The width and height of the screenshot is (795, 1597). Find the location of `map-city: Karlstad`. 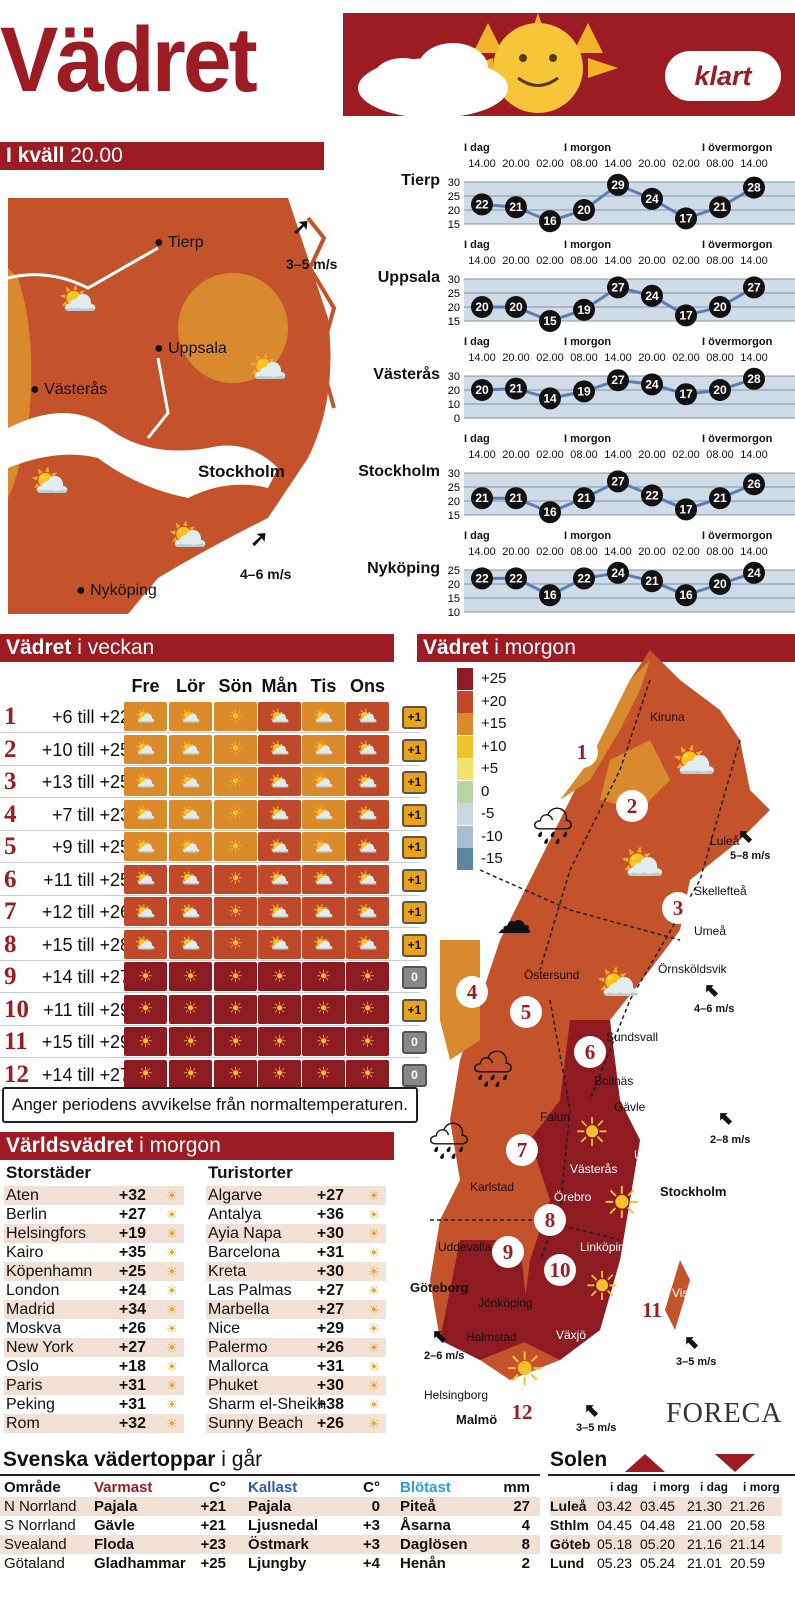

map-city: Karlstad is located at coordinates (492, 1187).